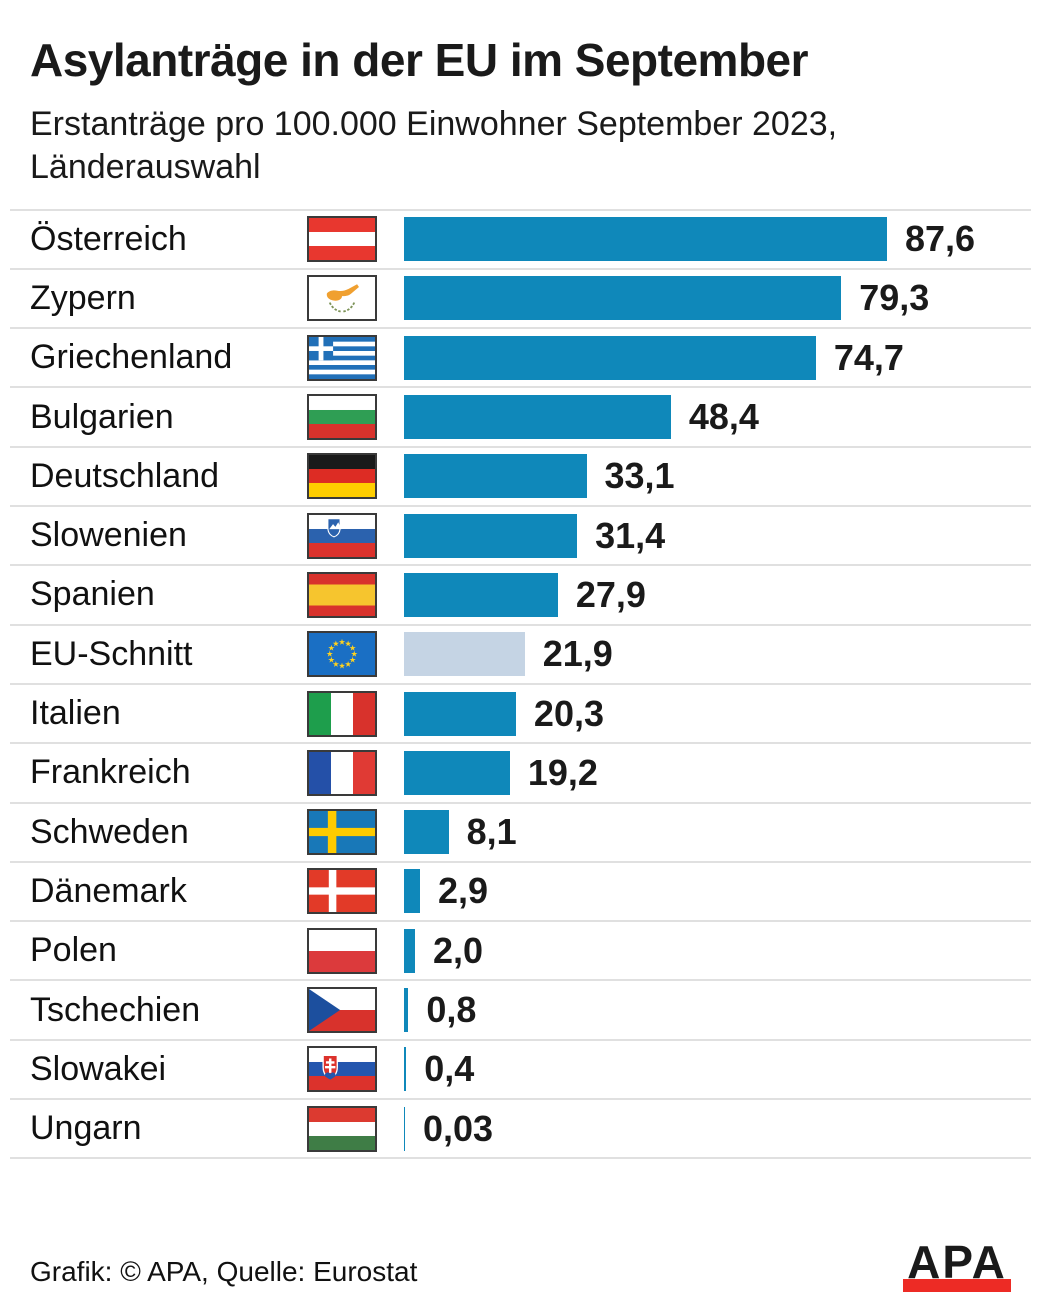 This screenshot has width=1041, height=1310. I want to click on bulgaria-flag-icon, so click(342, 417).